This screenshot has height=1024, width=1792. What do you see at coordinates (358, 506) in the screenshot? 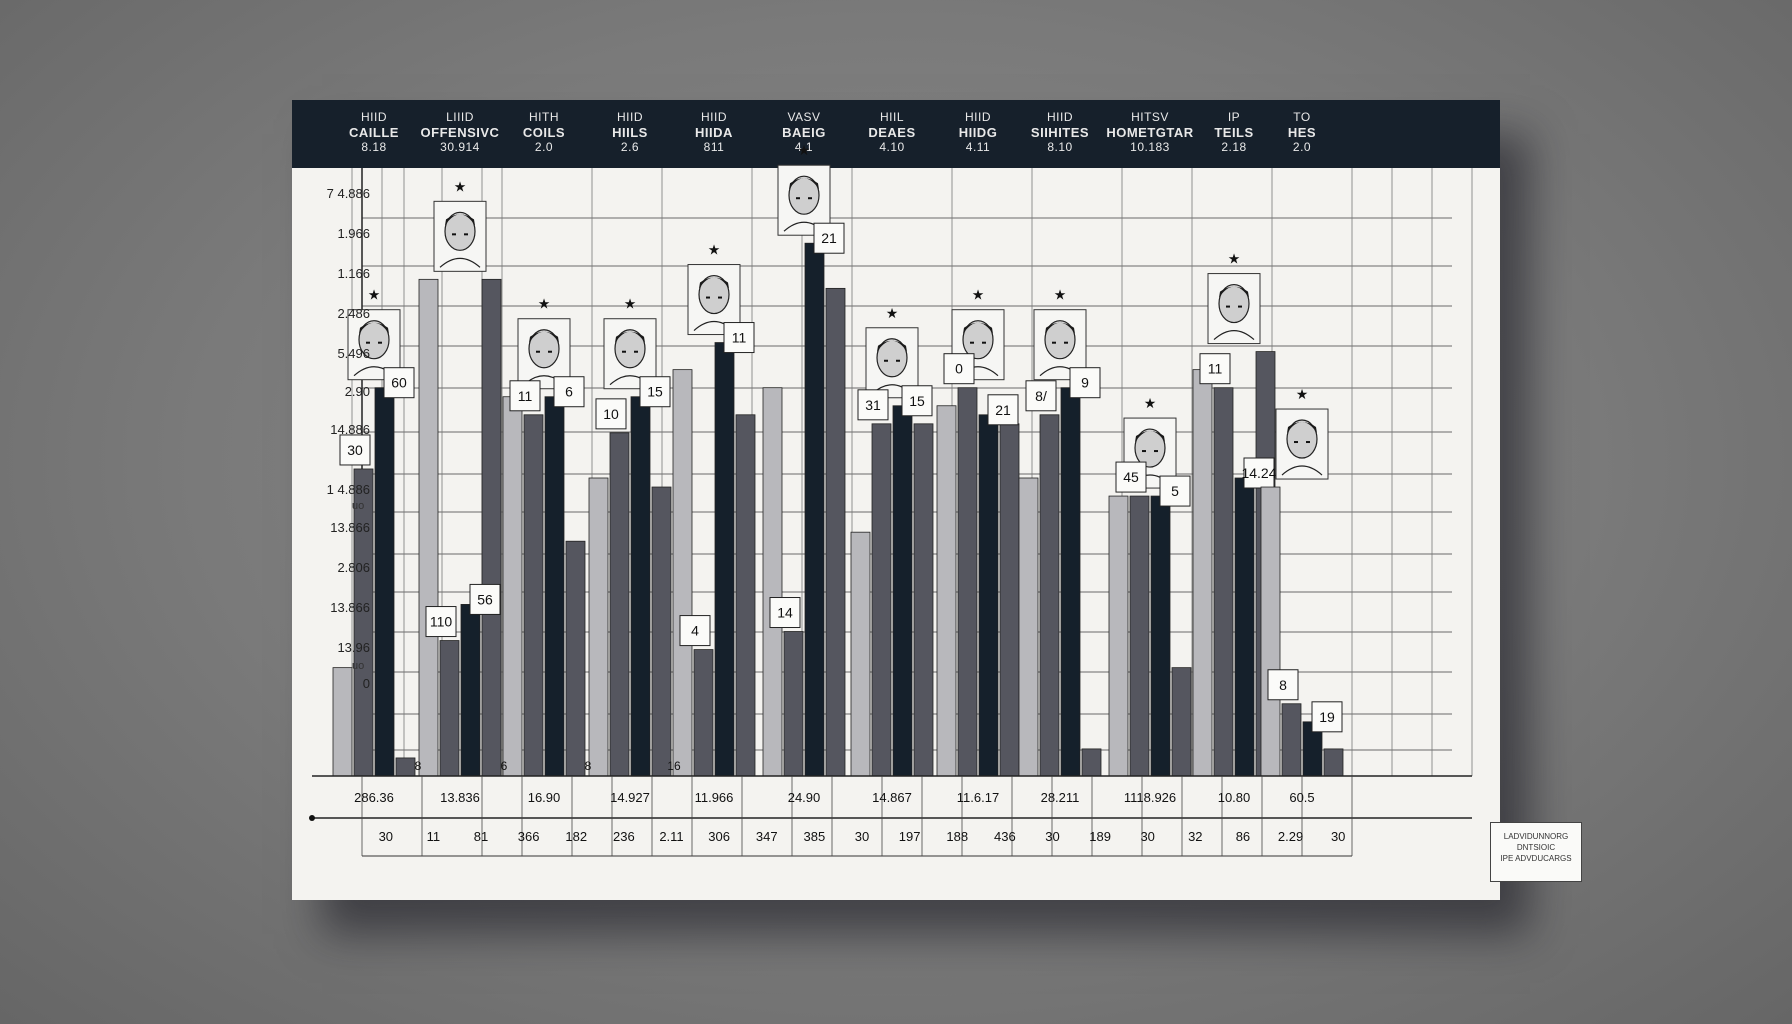
I see `y-minor-label: uo` at bounding box center [358, 506].